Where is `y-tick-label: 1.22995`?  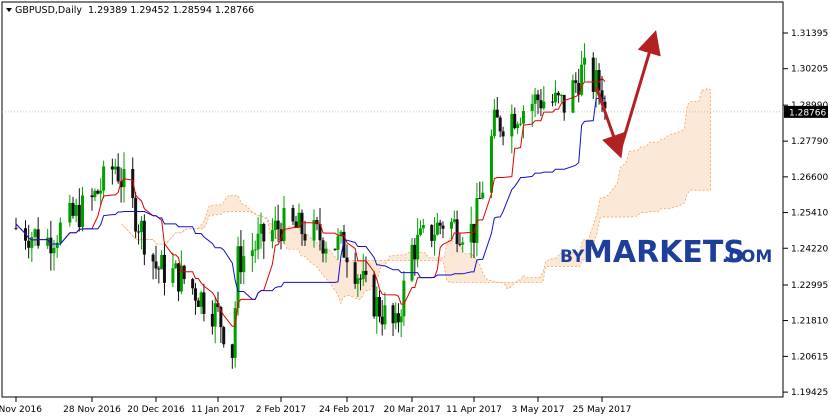 y-tick-label: 1.22995 is located at coordinates (809, 286).